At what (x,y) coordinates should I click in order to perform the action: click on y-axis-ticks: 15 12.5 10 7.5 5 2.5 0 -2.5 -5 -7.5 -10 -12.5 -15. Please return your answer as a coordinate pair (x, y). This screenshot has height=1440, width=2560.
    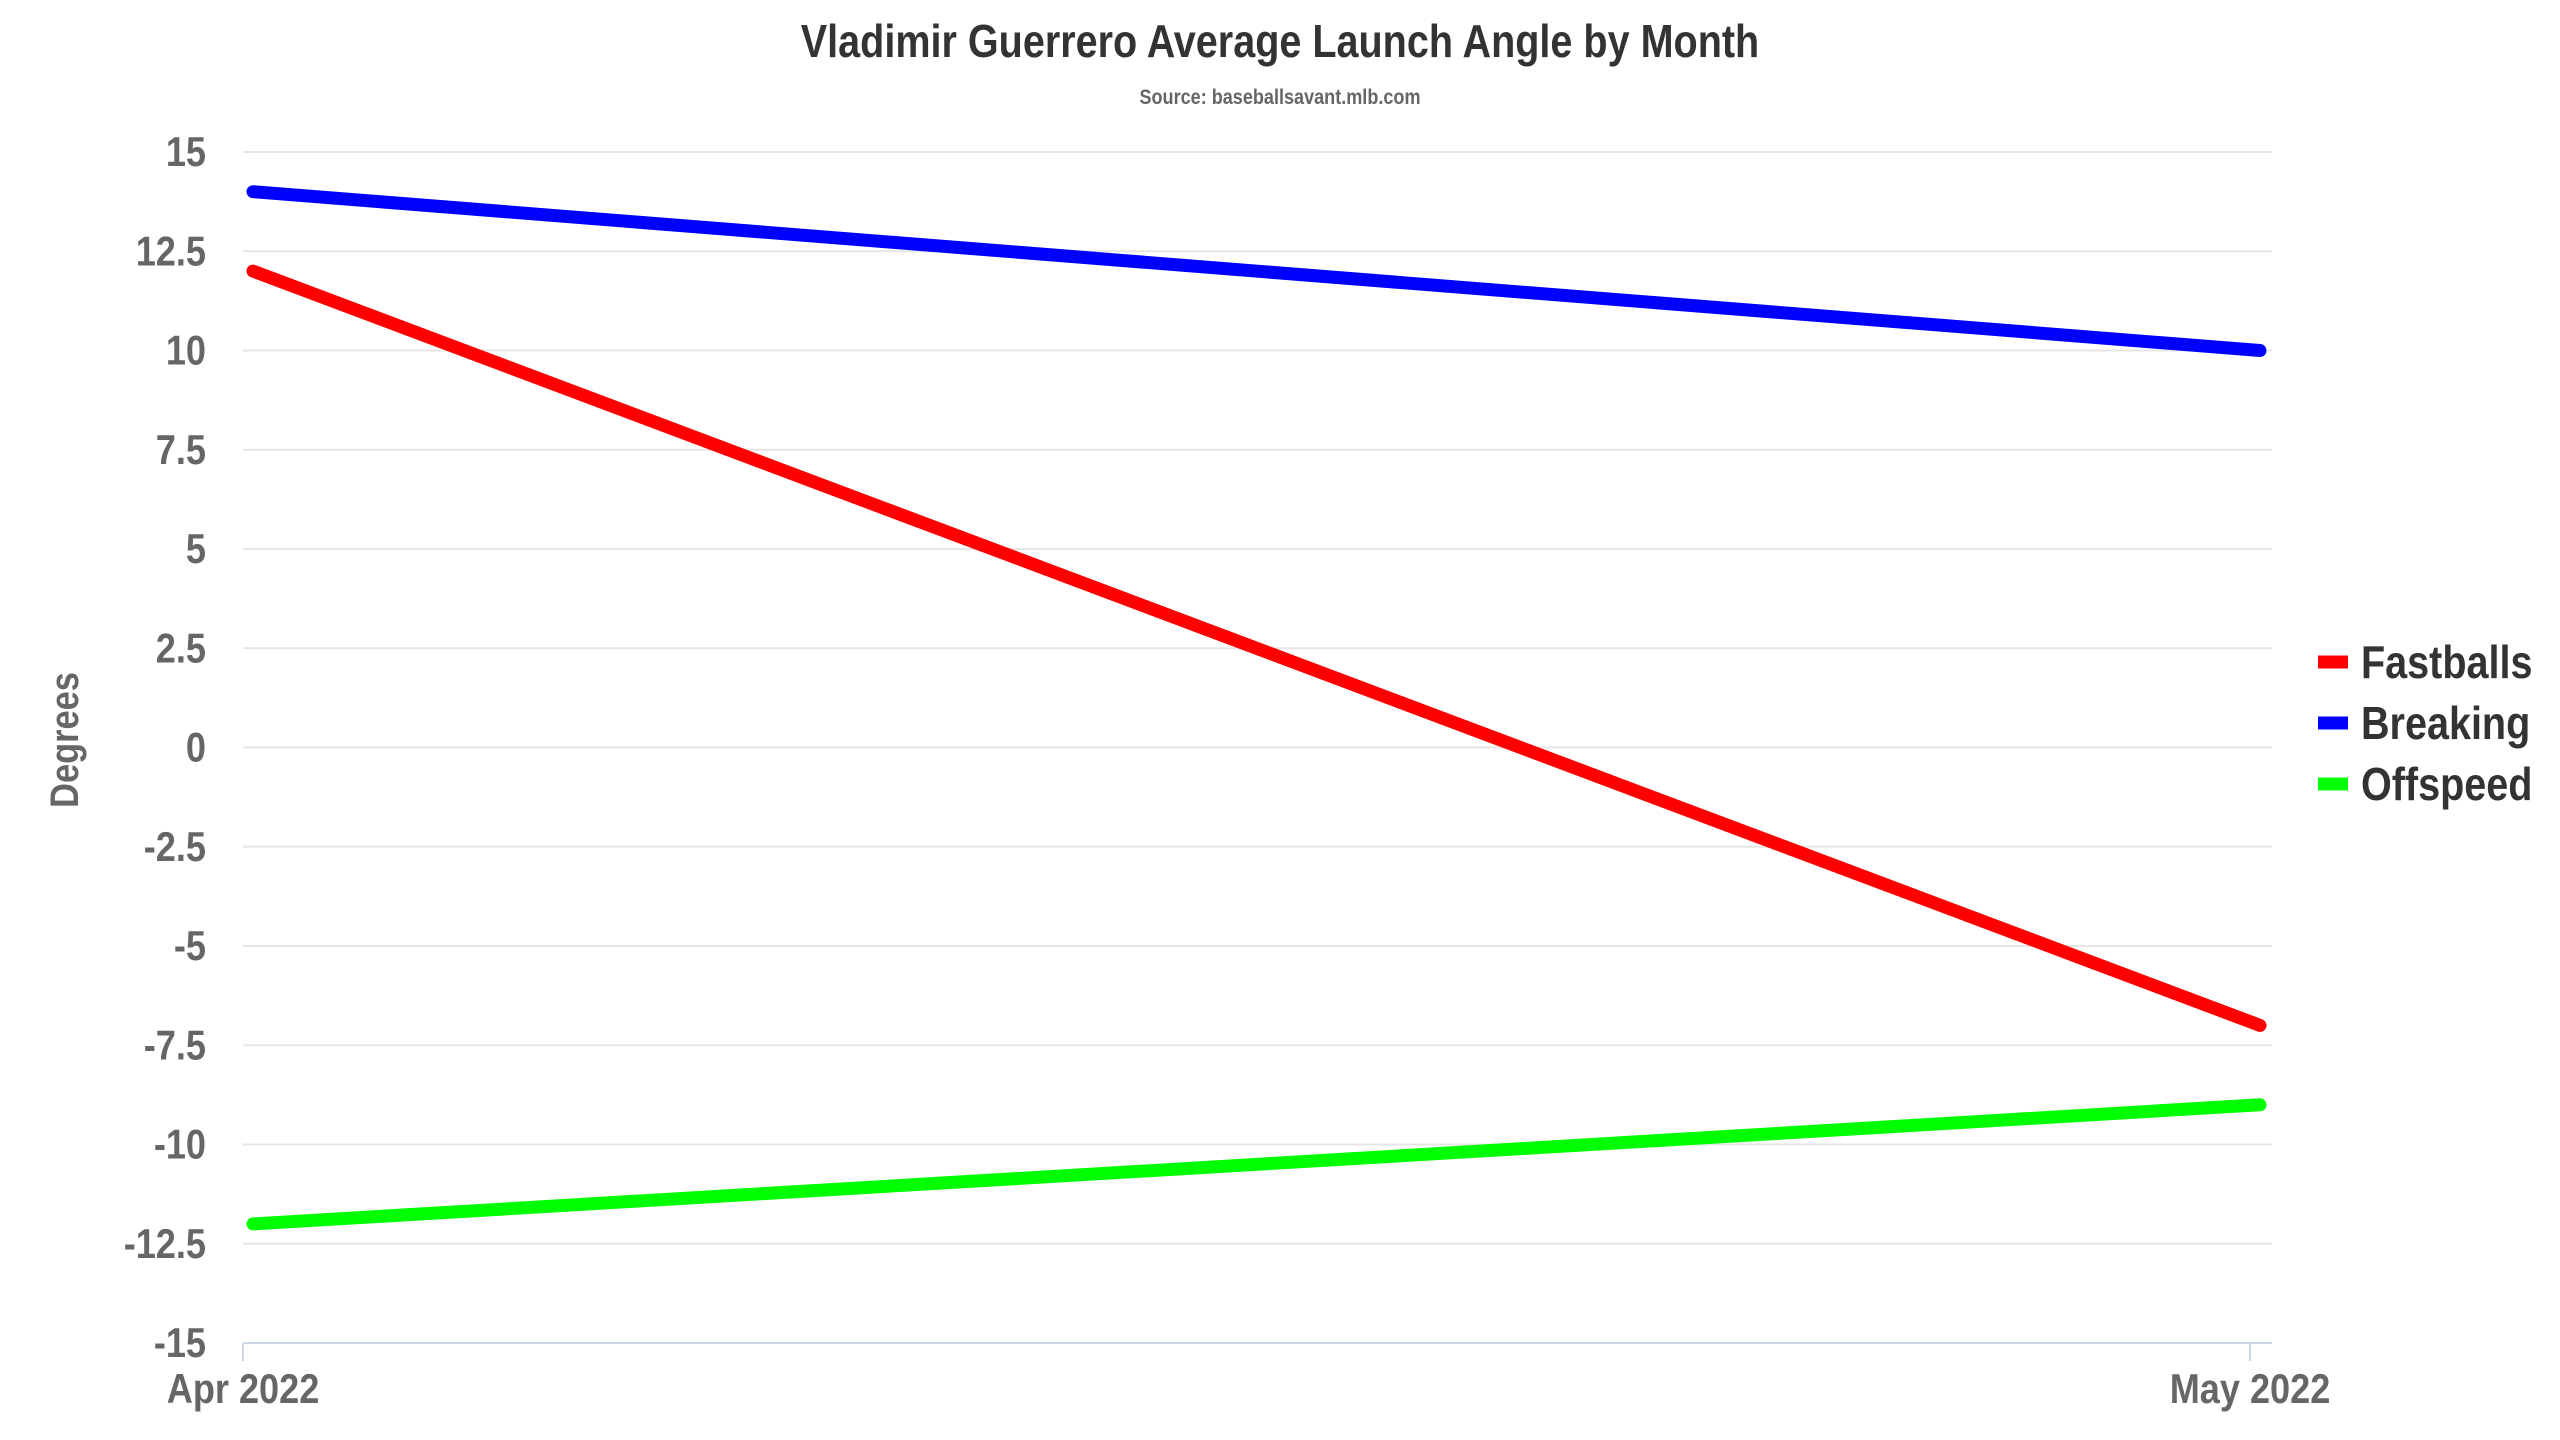
    Looking at the image, I should click on (165, 748).